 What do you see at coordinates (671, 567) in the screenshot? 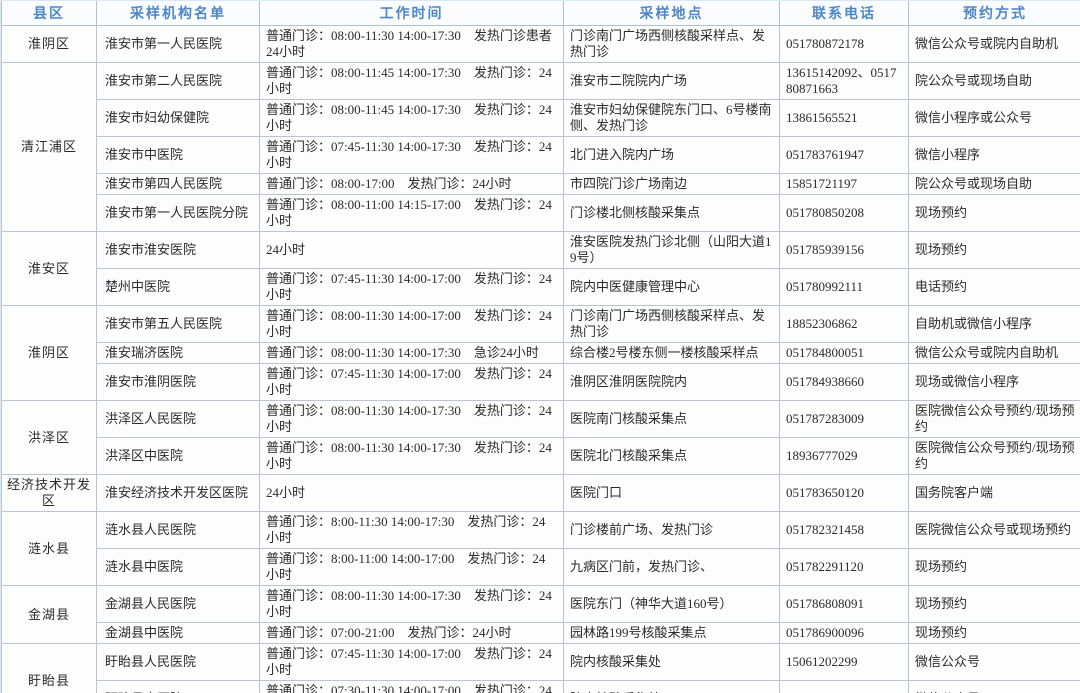
I see `location-cell: 九病区门前，发热门诊、` at bounding box center [671, 567].